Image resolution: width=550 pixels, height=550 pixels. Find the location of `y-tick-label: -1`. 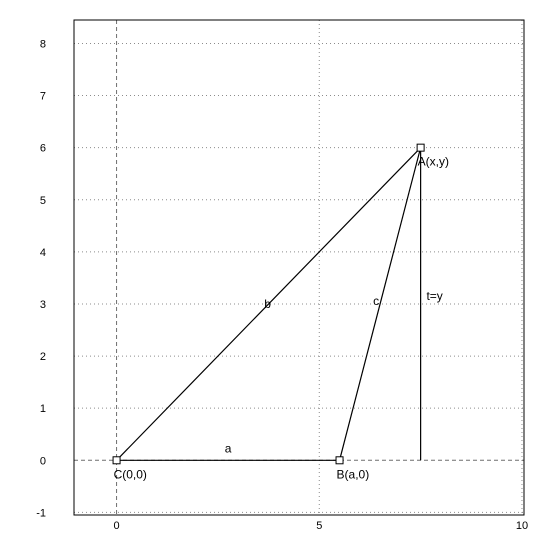

y-tick-label: -1 is located at coordinates (41, 513).